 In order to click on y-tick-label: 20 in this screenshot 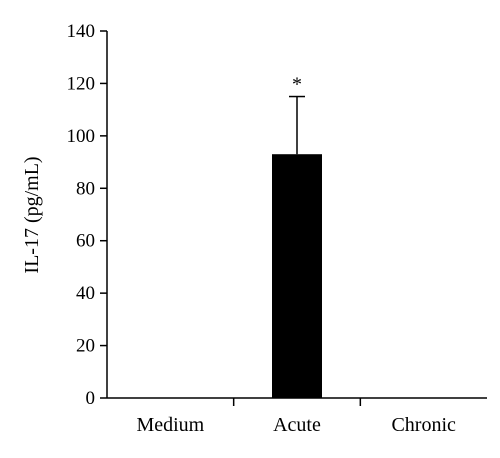, I will do `click(85, 346)`.